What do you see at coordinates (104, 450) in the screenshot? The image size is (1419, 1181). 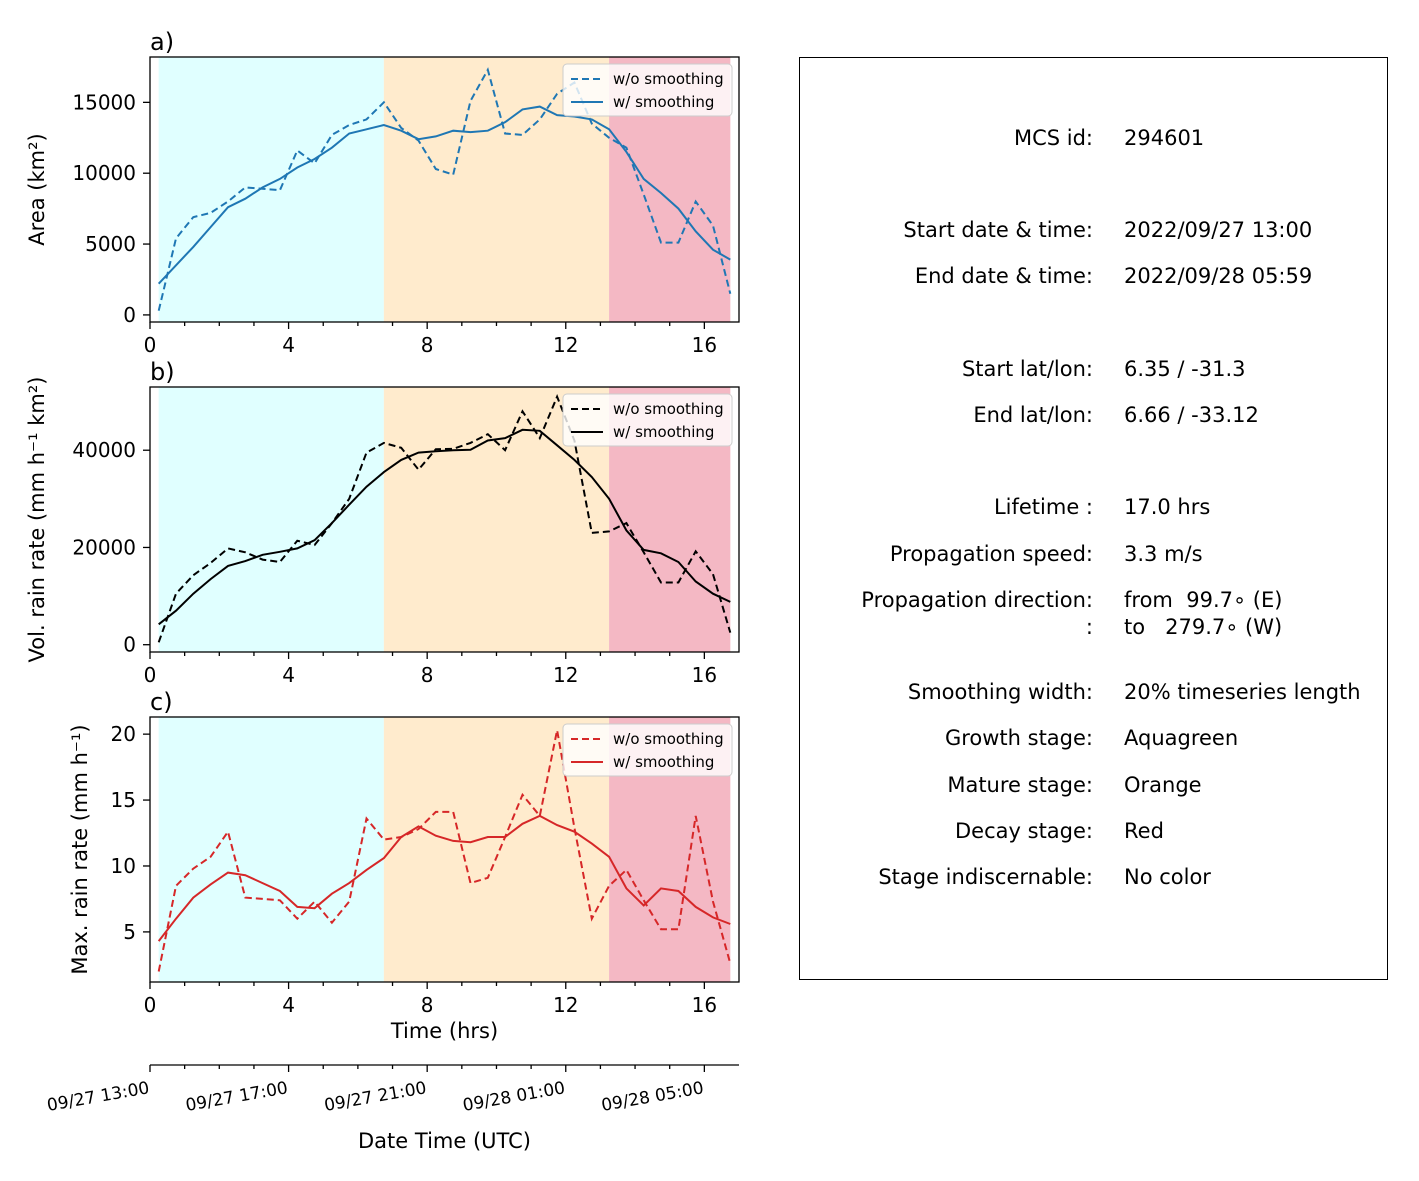 I see `y-tick-label: 40000` at bounding box center [104, 450].